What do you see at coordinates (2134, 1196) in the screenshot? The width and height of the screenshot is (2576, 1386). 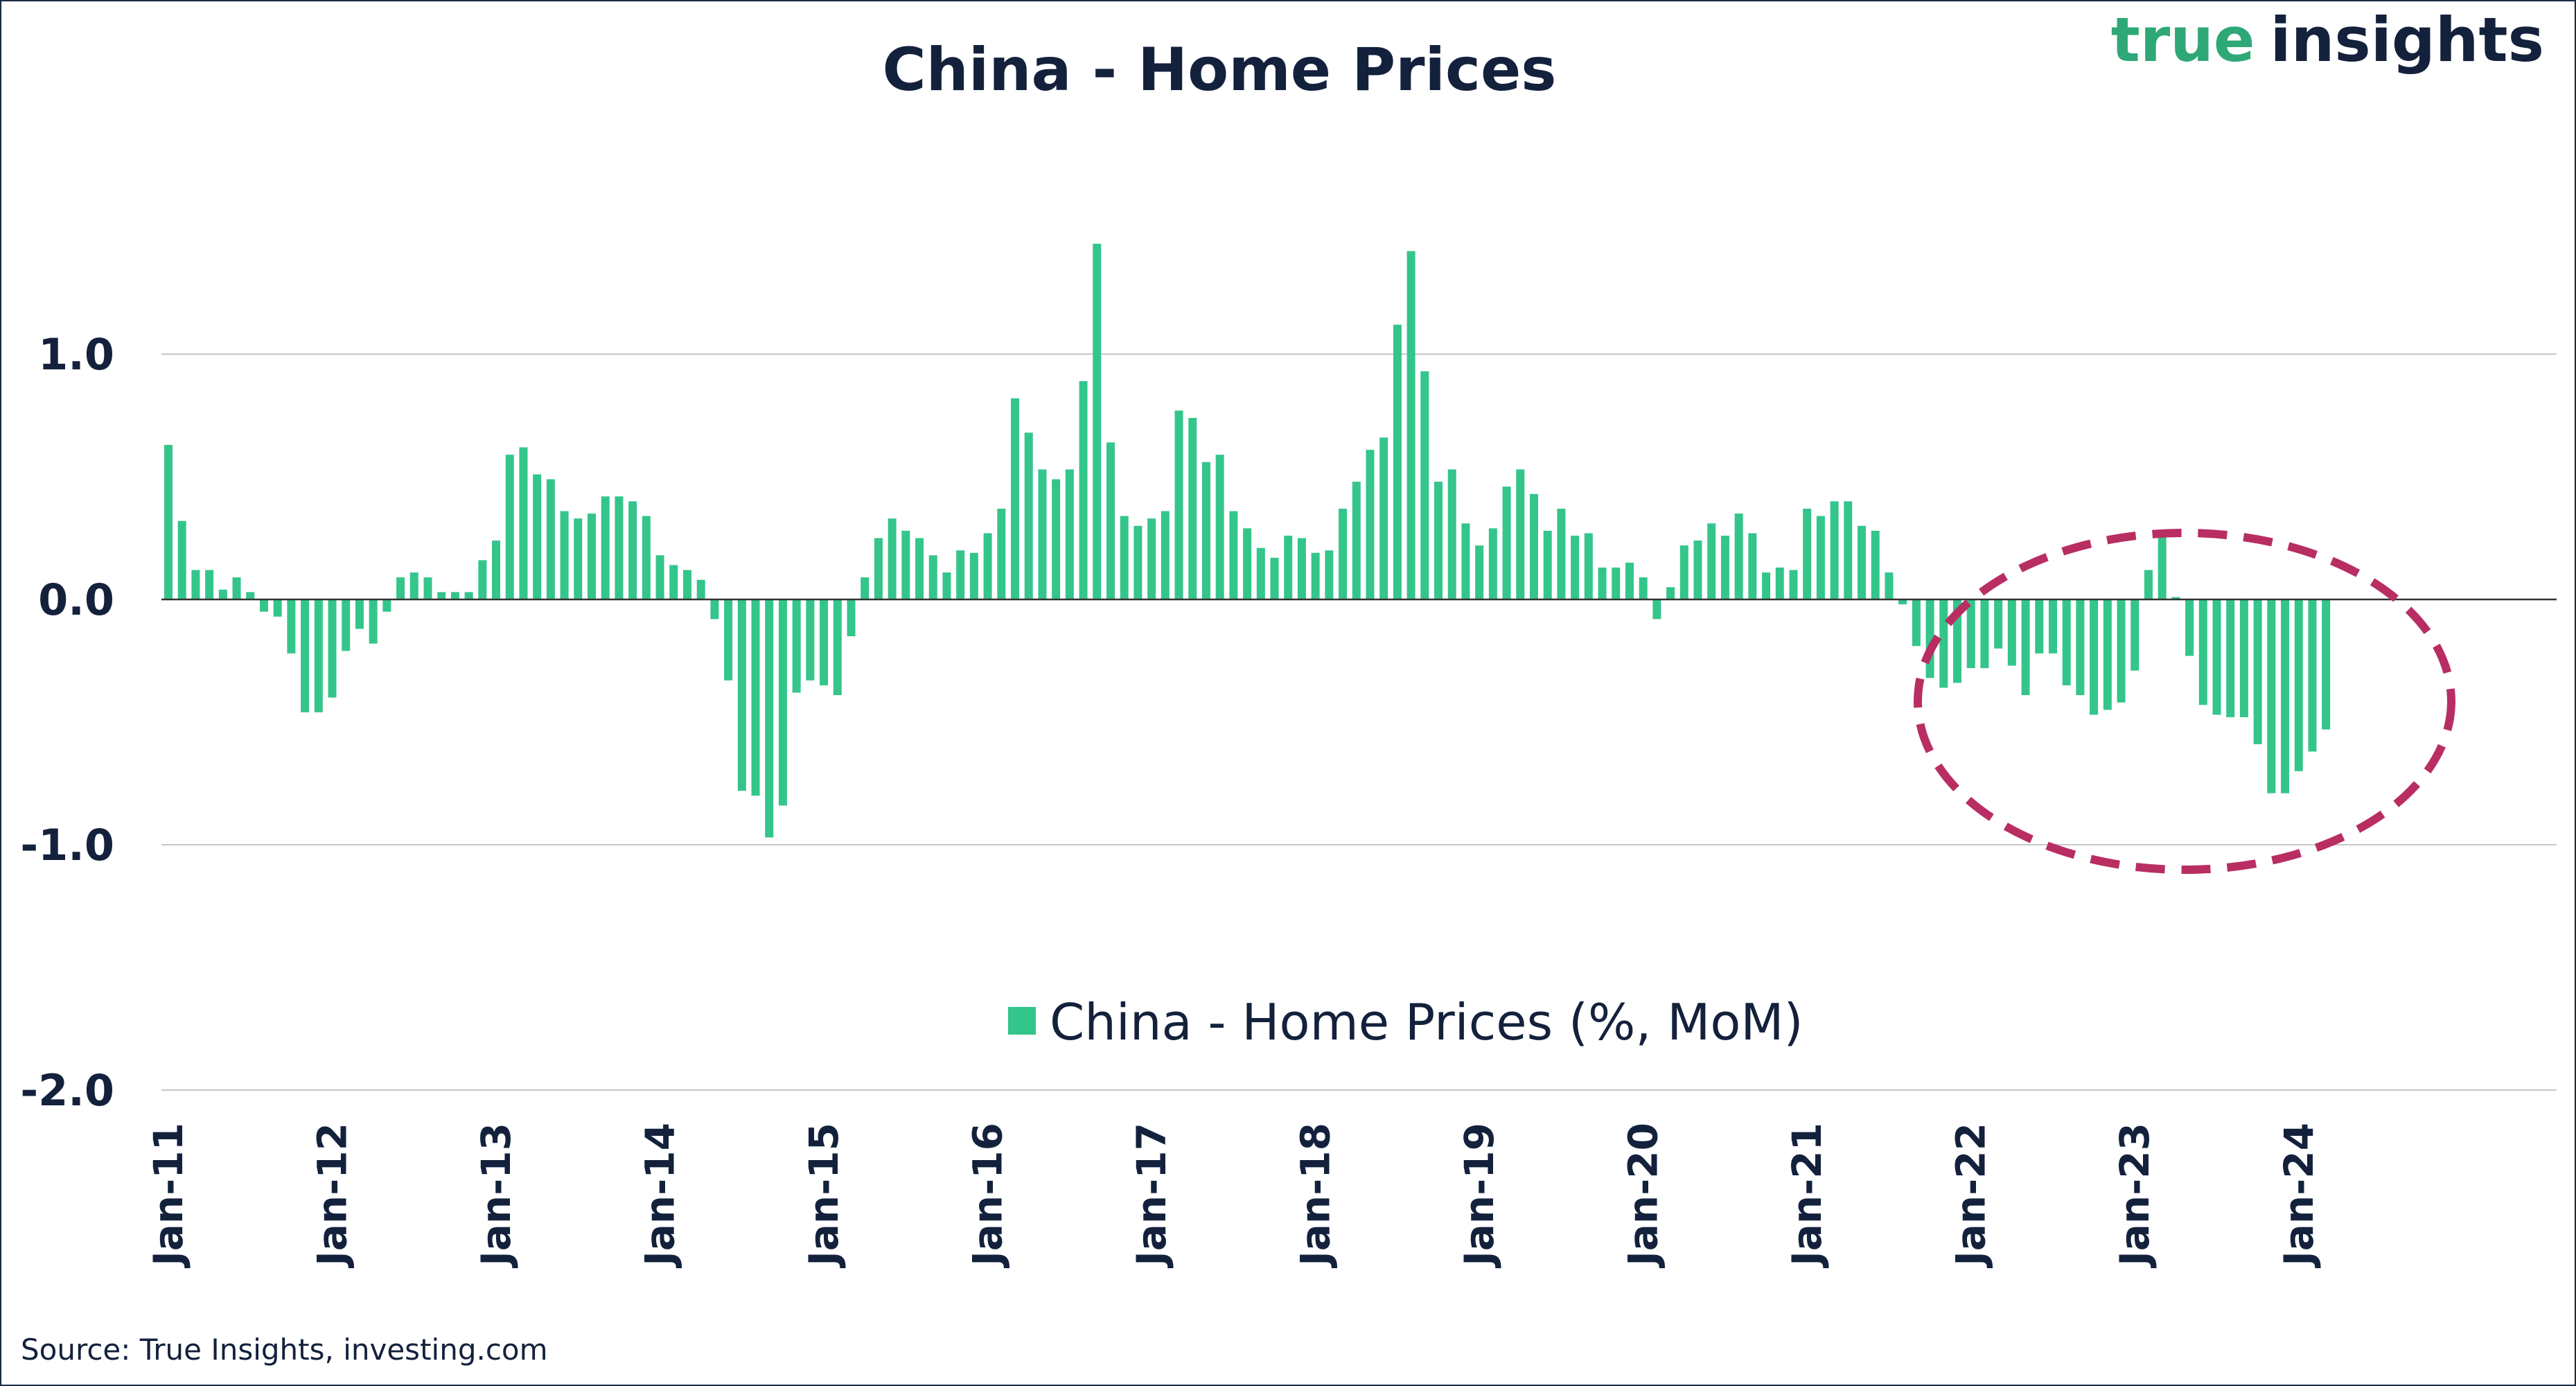 I see `x-tick-label: Jan-23` at bounding box center [2134, 1196].